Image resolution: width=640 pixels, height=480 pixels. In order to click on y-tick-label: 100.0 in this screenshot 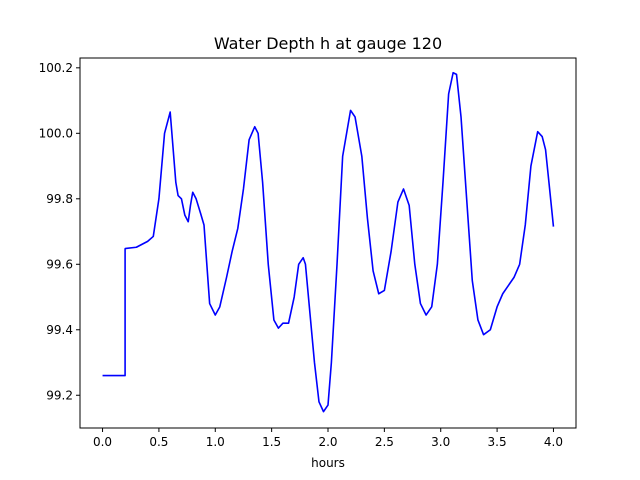, I will do `click(56, 133)`.